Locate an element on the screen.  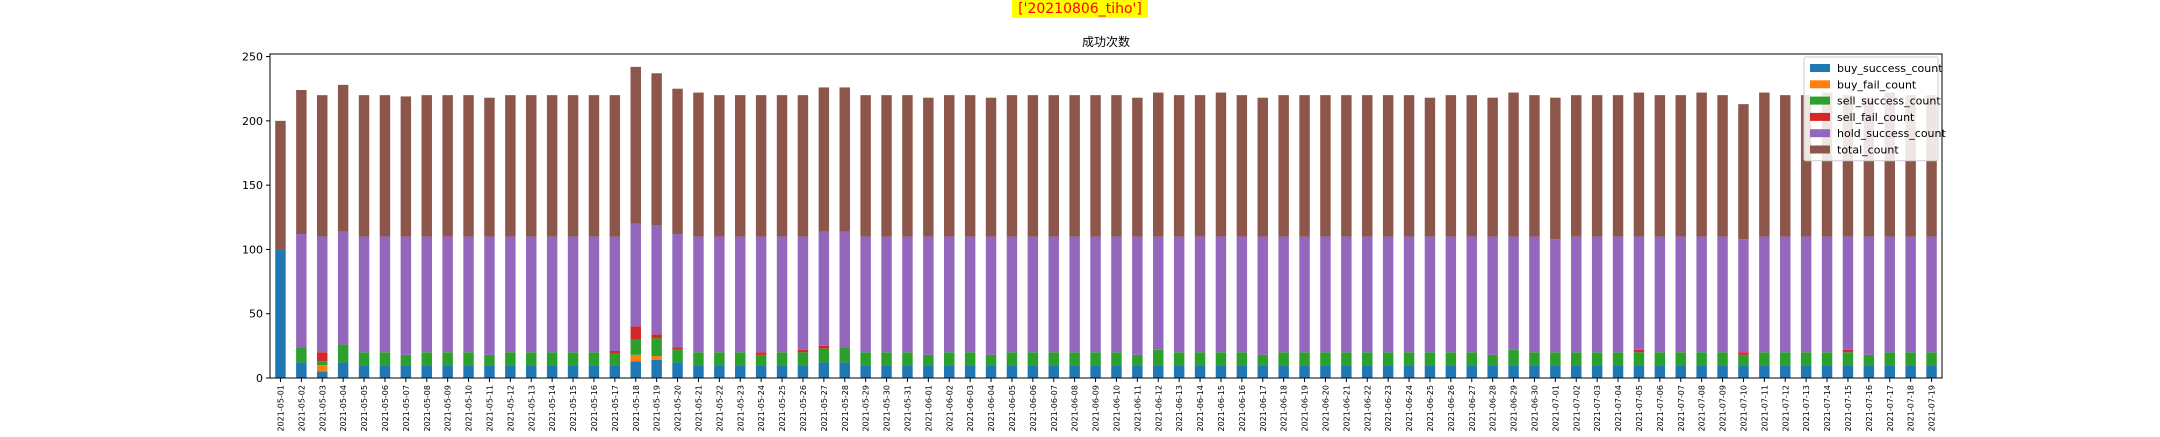
legend-swatch-buy_fail_count is located at coordinates (1820, 84).